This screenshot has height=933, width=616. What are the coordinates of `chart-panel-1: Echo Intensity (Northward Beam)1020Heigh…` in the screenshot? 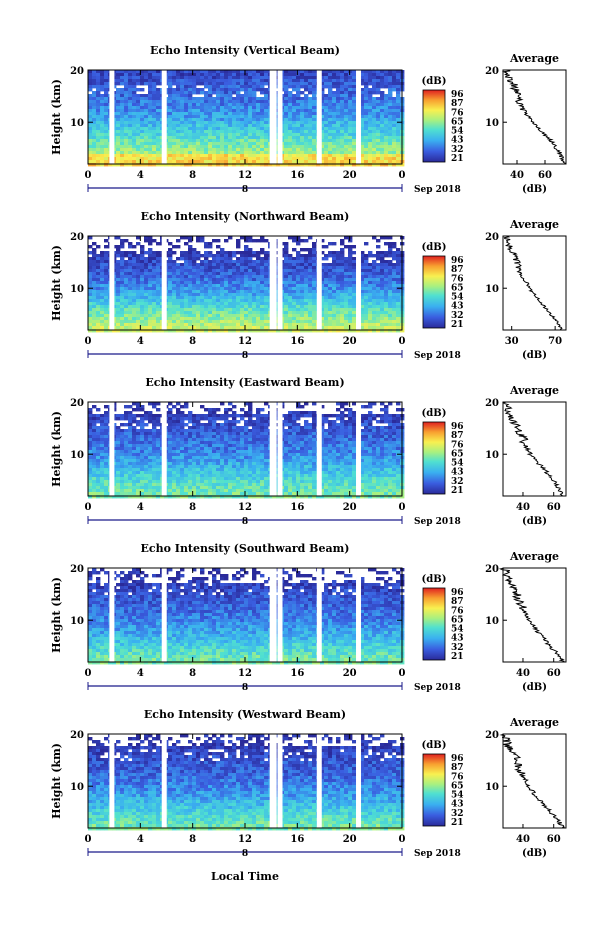 It's located at (308, 285).